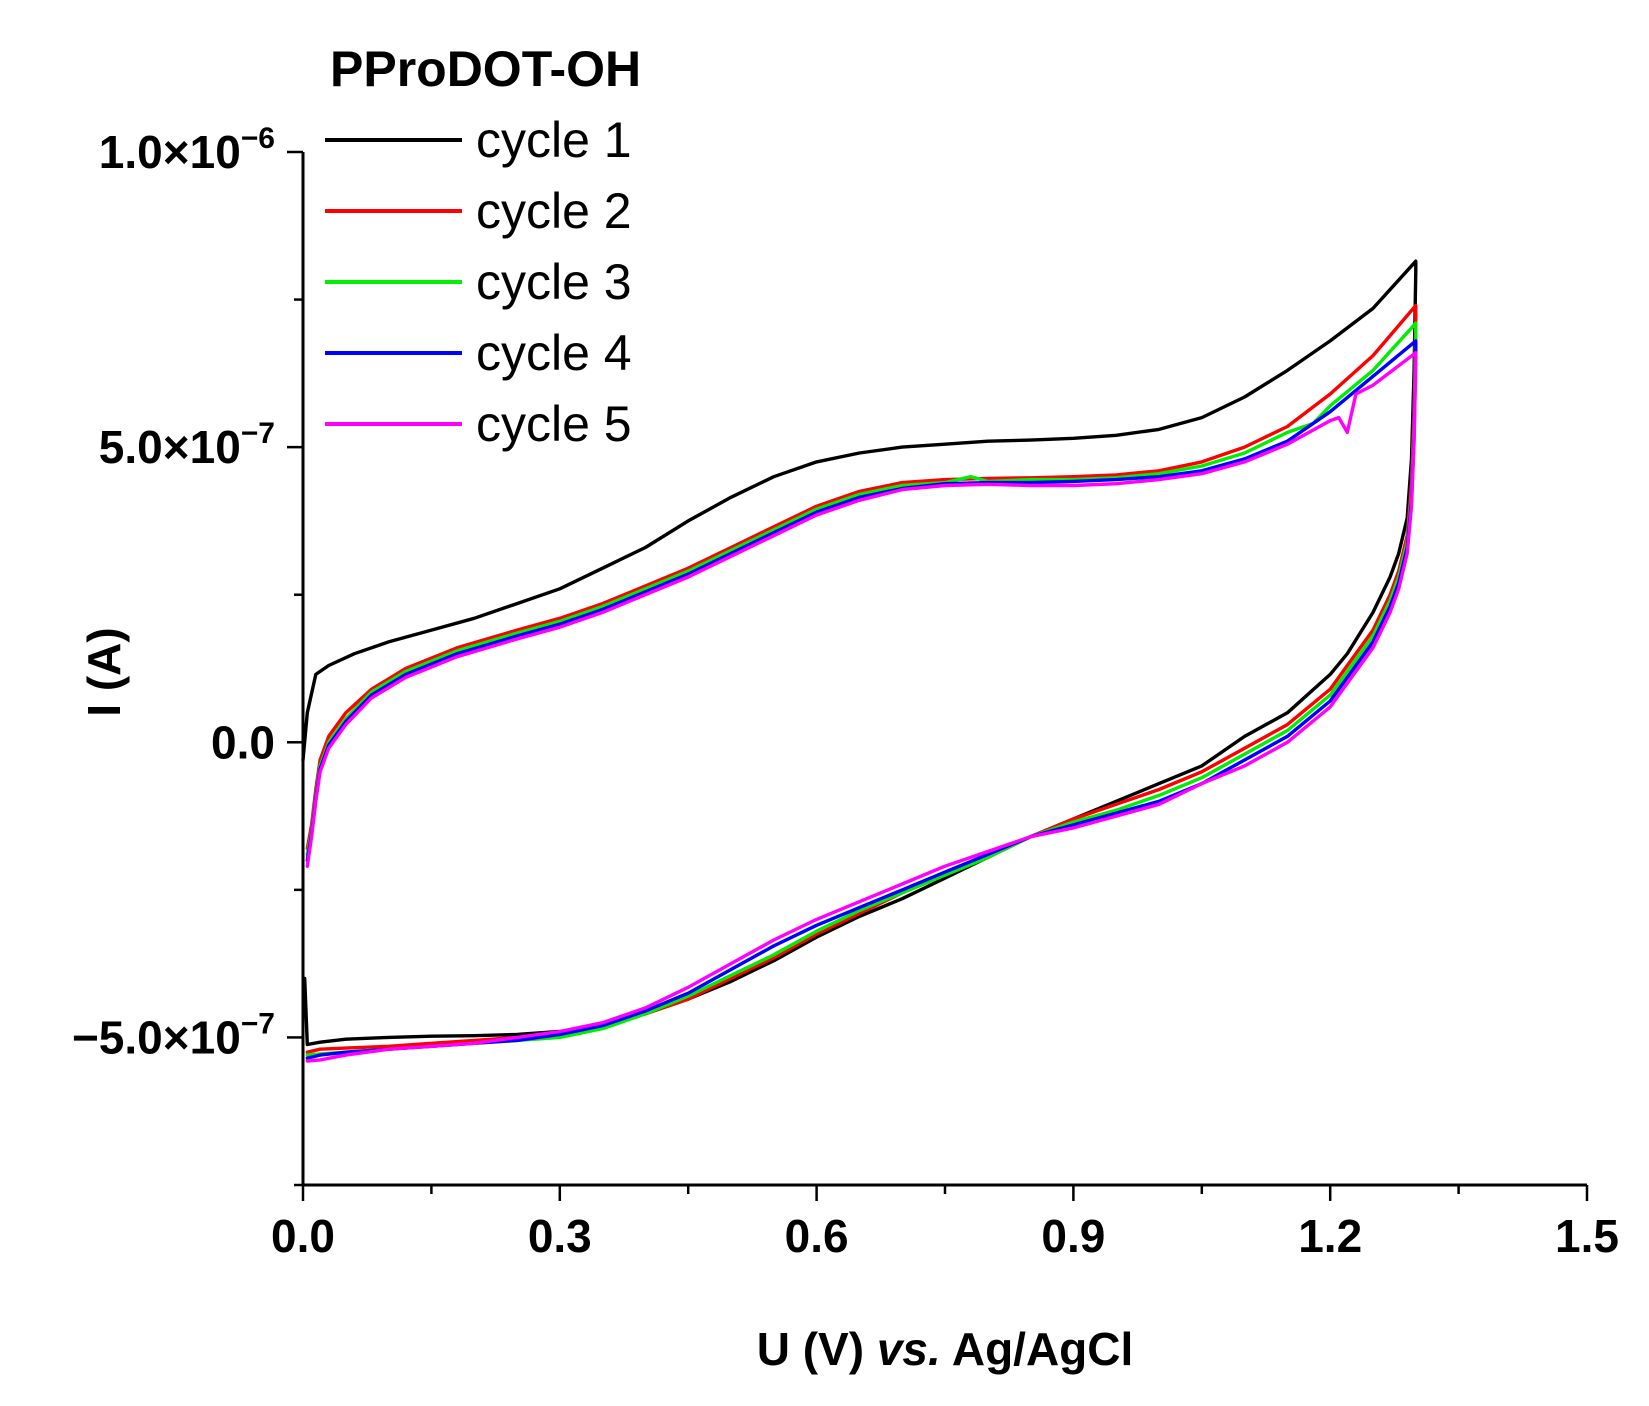 This screenshot has width=1649, height=1406. What do you see at coordinates (554, 282) in the screenshot?
I see `legend-label-cycle-3: cycle 3` at bounding box center [554, 282].